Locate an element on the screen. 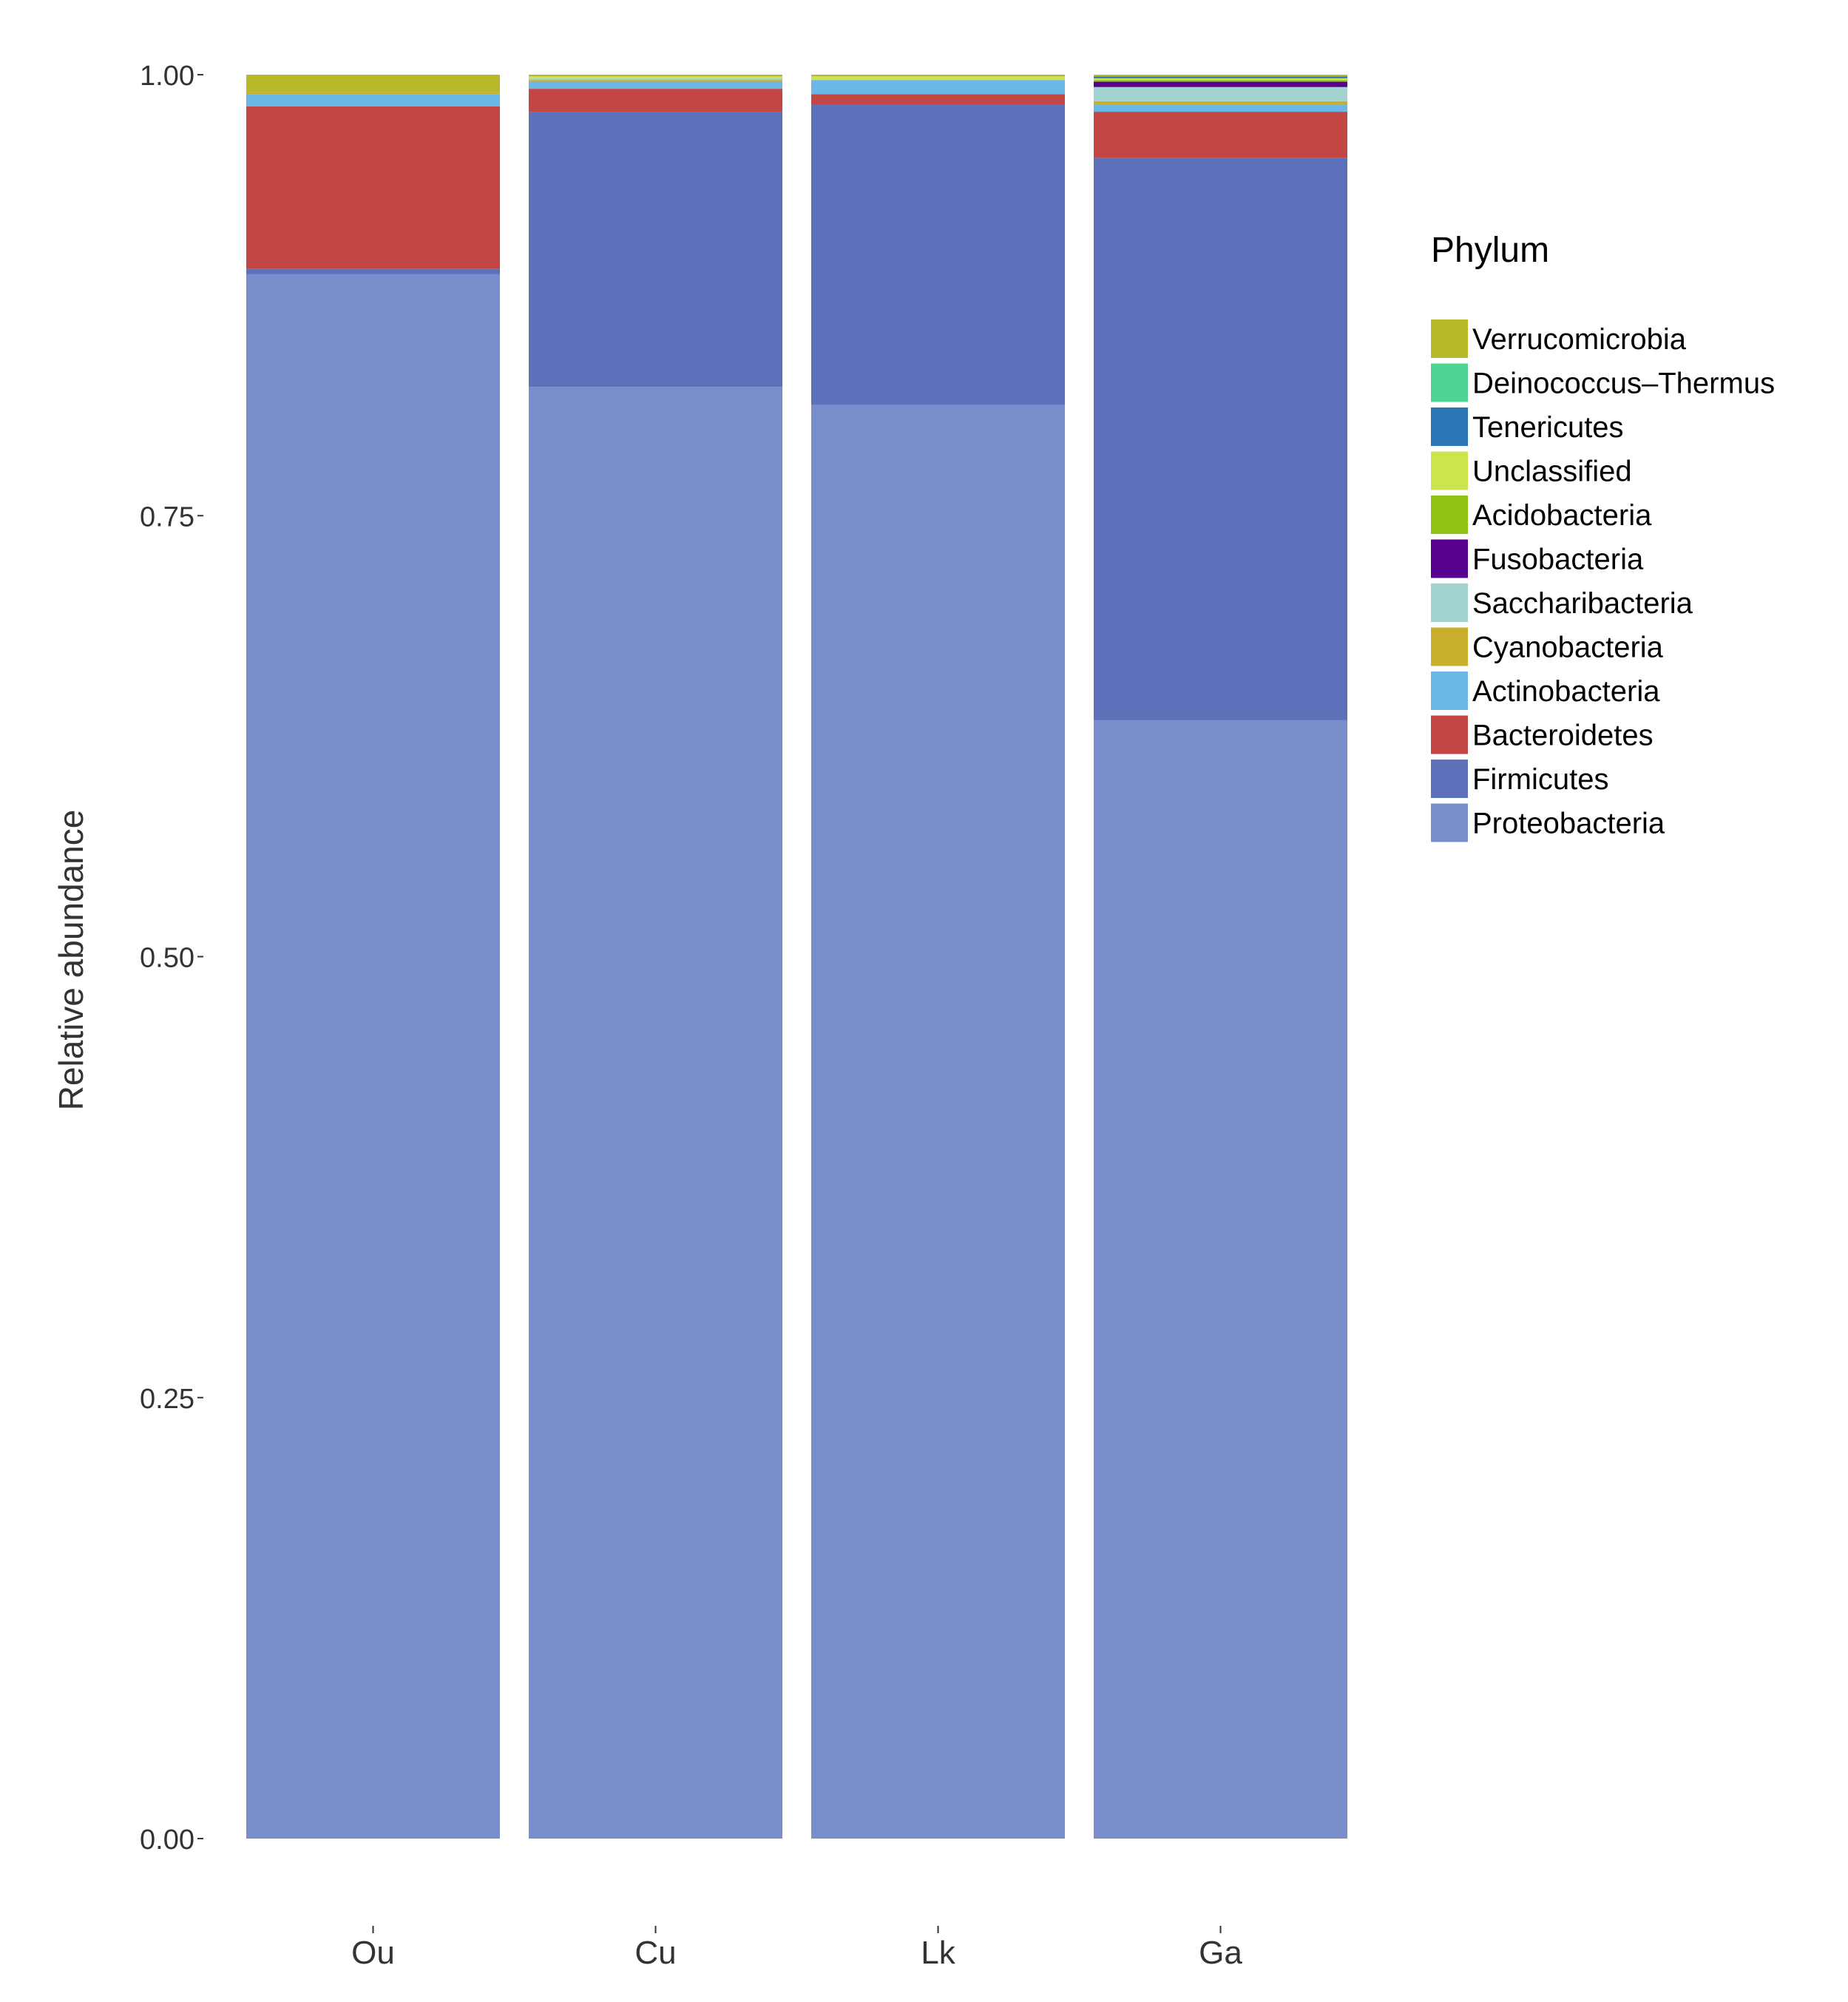 This screenshot has width=1848, height=2002. bar-segment-ou-proteobacteria is located at coordinates (373, 1056).